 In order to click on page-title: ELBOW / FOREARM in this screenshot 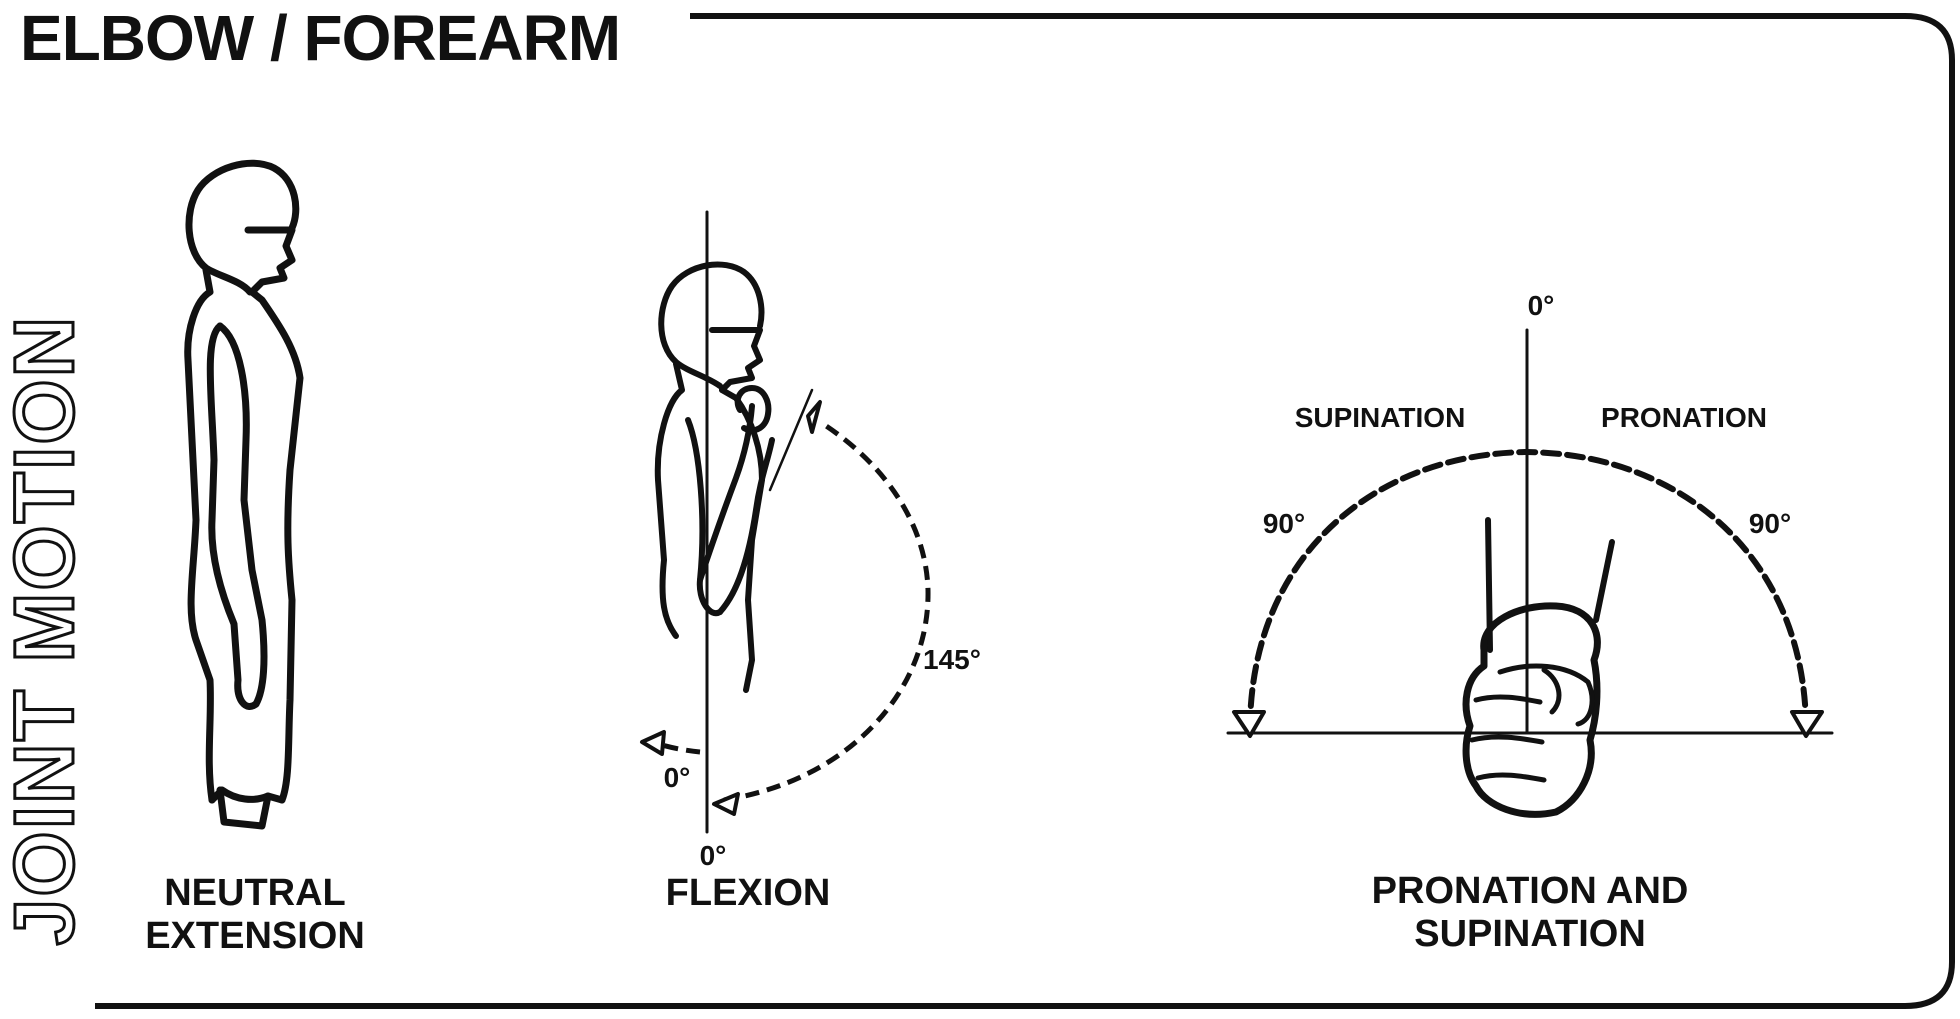, I will do `click(320, 38)`.